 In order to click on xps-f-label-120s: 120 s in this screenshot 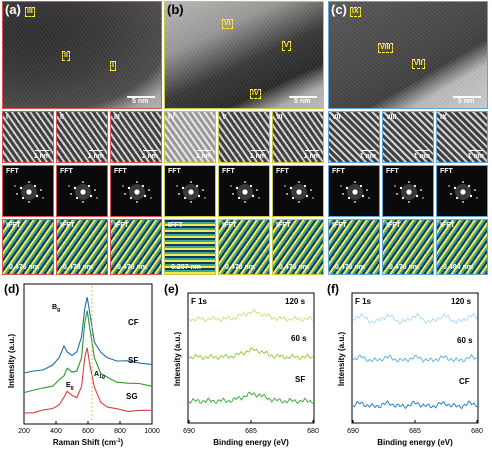, I will do `click(461, 301)`.